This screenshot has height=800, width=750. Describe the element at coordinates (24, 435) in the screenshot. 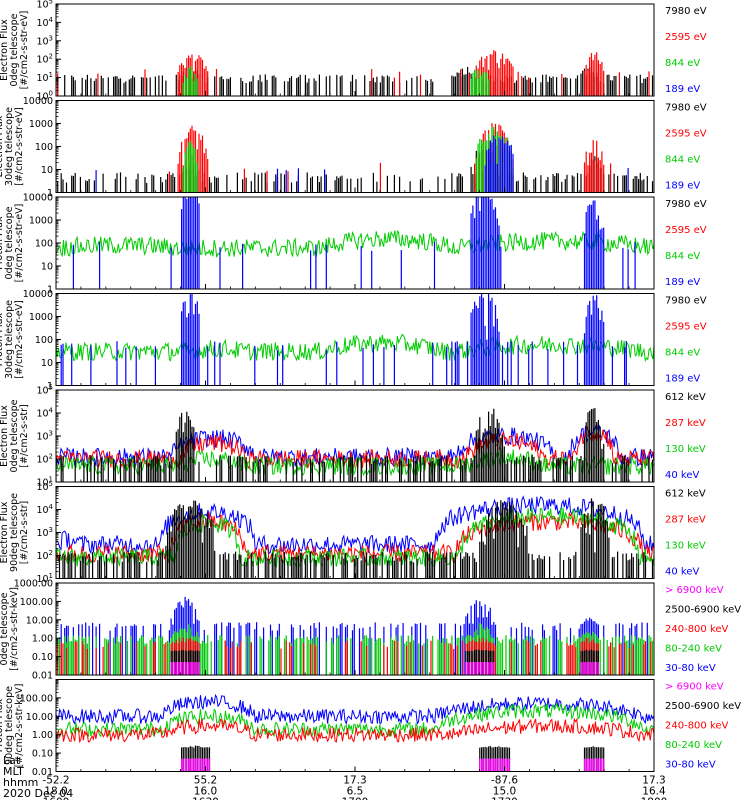

I see `panel-ylabel: [#/cm2-s-str]` at that location.